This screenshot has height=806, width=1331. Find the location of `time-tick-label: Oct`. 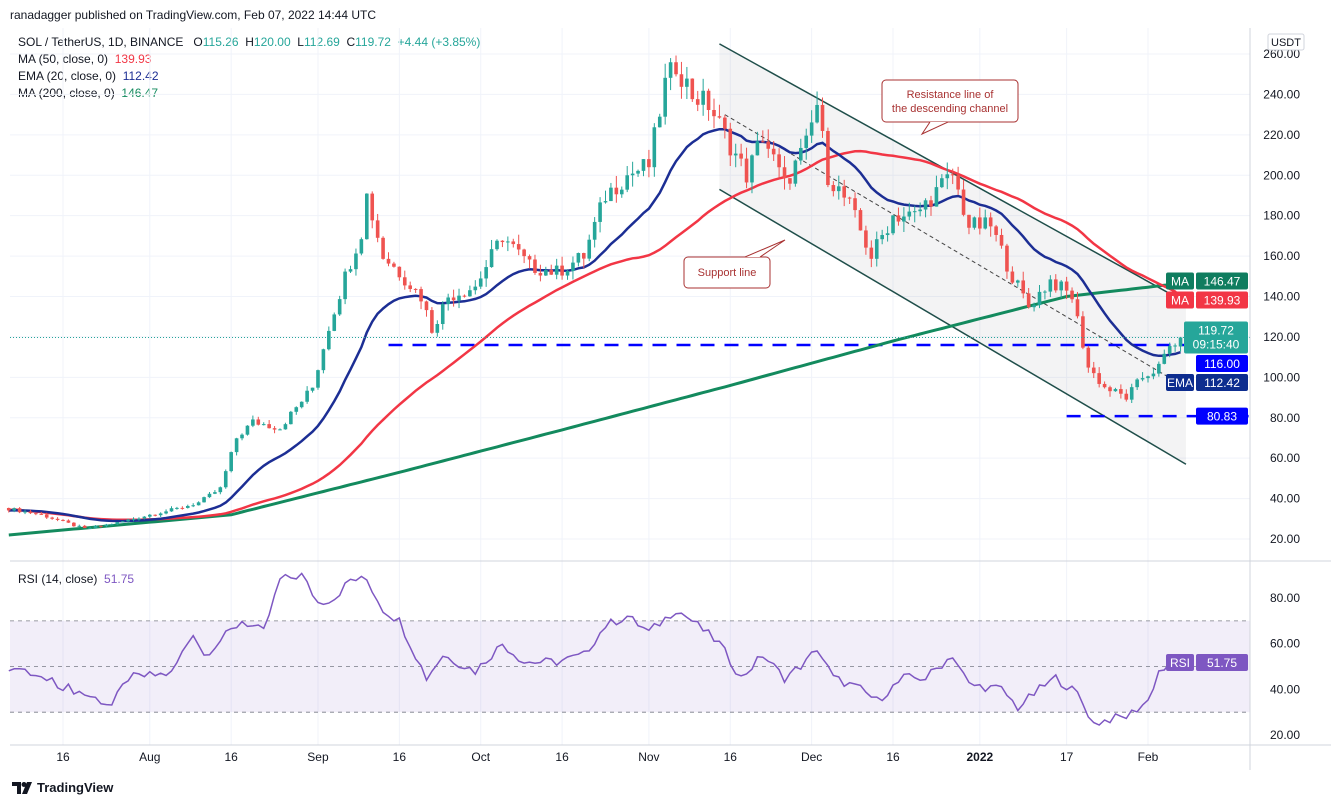

time-tick-label: Oct is located at coordinates (480, 757).